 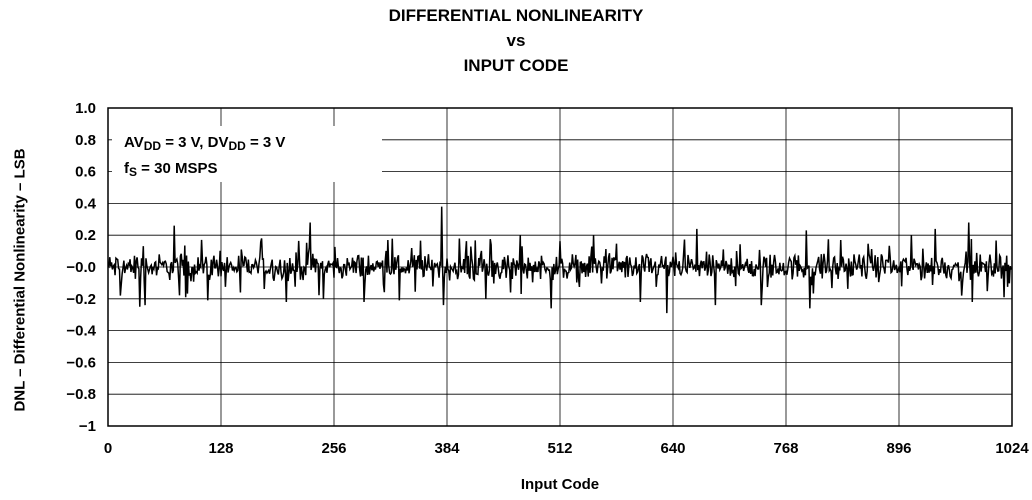 I want to click on y-tick-labels: 1.0 0.8 0.6 0.4 0.2 −0.0 −0.2 −0.4 −0.6 −0.8 −1, so click(x=81, y=267).